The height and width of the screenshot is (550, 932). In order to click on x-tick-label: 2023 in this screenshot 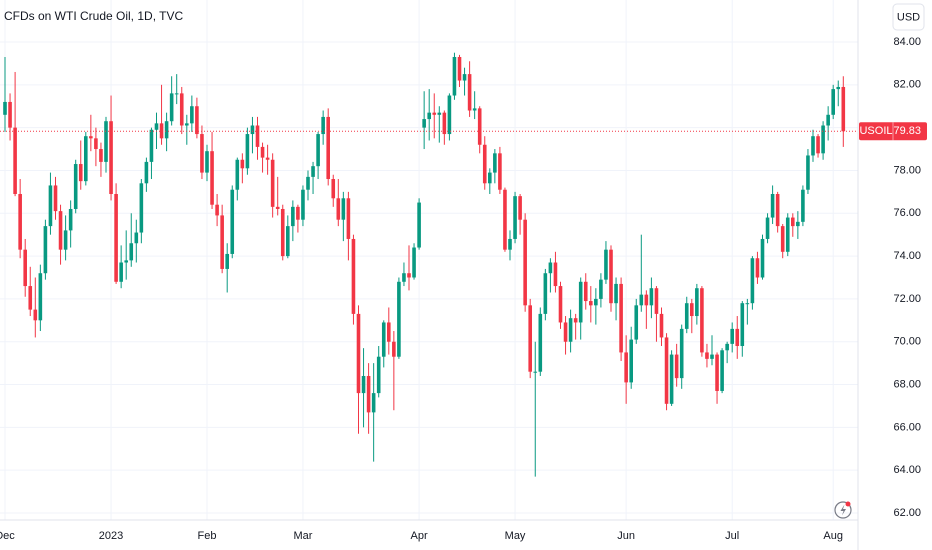, I will do `click(111, 536)`.